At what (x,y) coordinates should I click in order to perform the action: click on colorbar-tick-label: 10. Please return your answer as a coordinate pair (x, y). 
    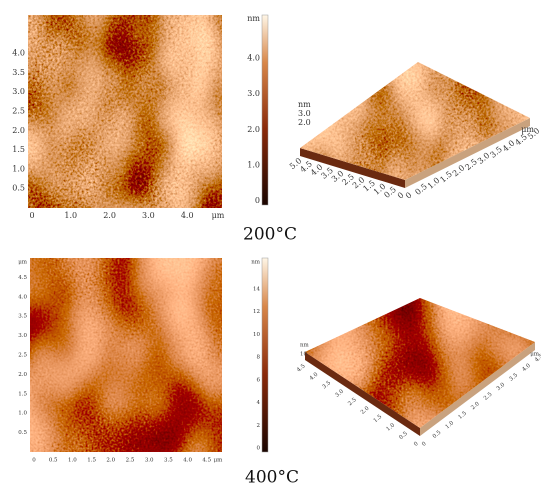
    Looking at the image, I should click on (256, 335).